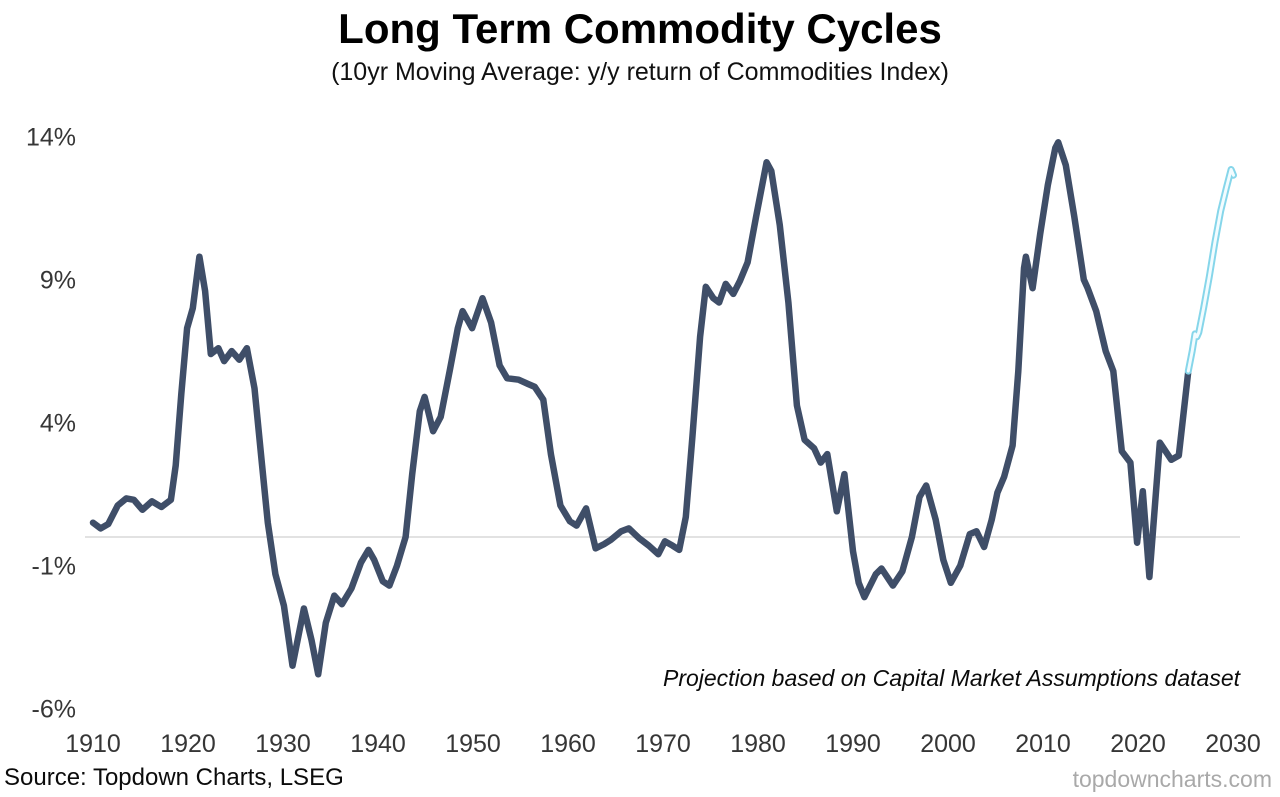 The height and width of the screenshot is (797, 1280). What do you see at coordinates (93, 744) in the screenshot?
I see `x-tick-label: 1910` at bounding box center [93, 744].